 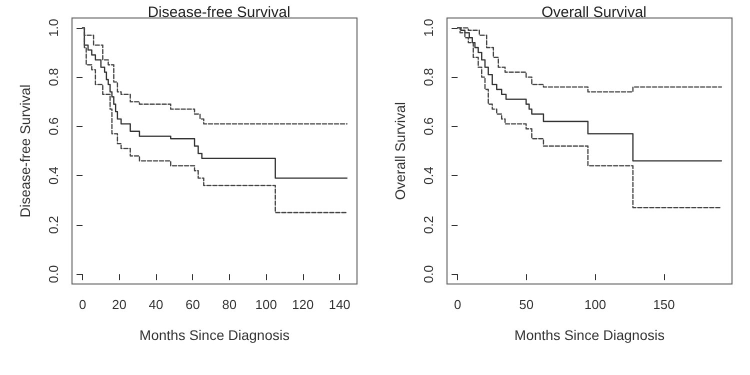 What do you see at coordinates (229, 304) in the screenshot?
I see `x-tick-label: 80` at bounding box center [229, 304].